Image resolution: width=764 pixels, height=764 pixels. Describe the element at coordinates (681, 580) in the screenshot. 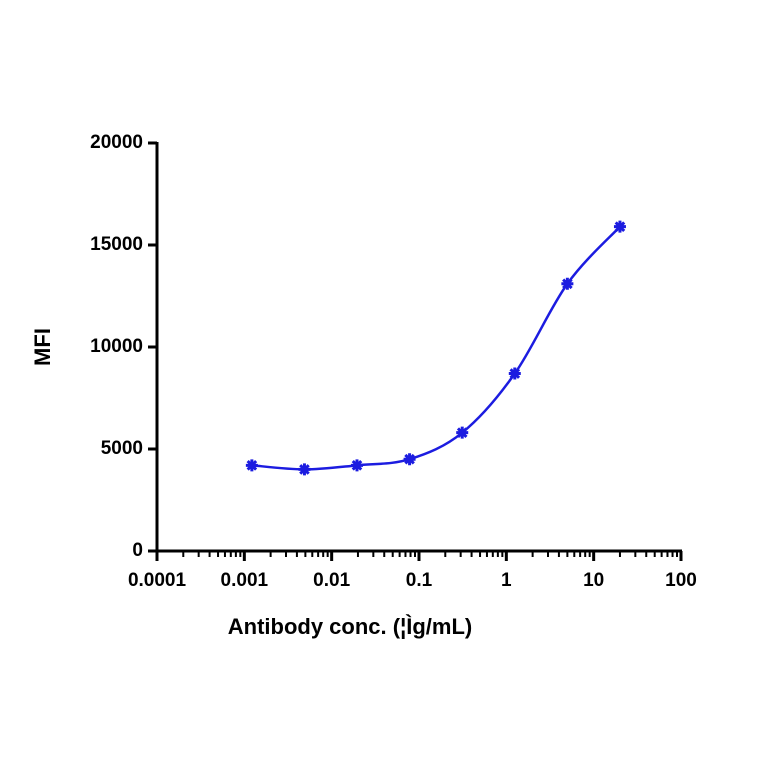

I see `x-tick-label: 100` at that location.